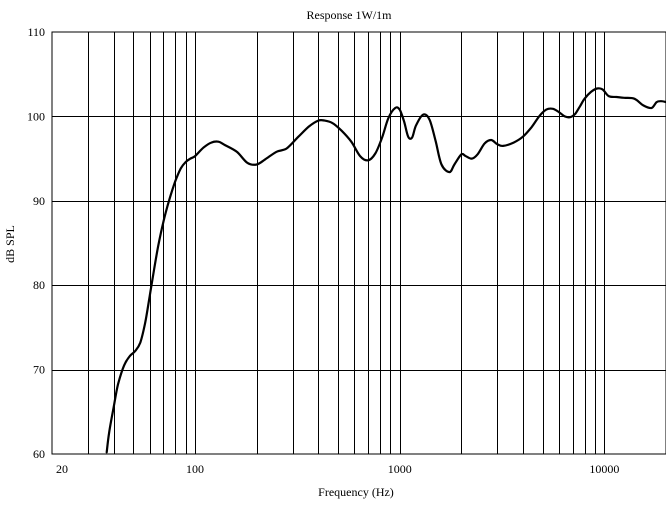  Describe the element at coordinates (36, 32) in the screenshot. I see `y-tick-label: 110` at that location.